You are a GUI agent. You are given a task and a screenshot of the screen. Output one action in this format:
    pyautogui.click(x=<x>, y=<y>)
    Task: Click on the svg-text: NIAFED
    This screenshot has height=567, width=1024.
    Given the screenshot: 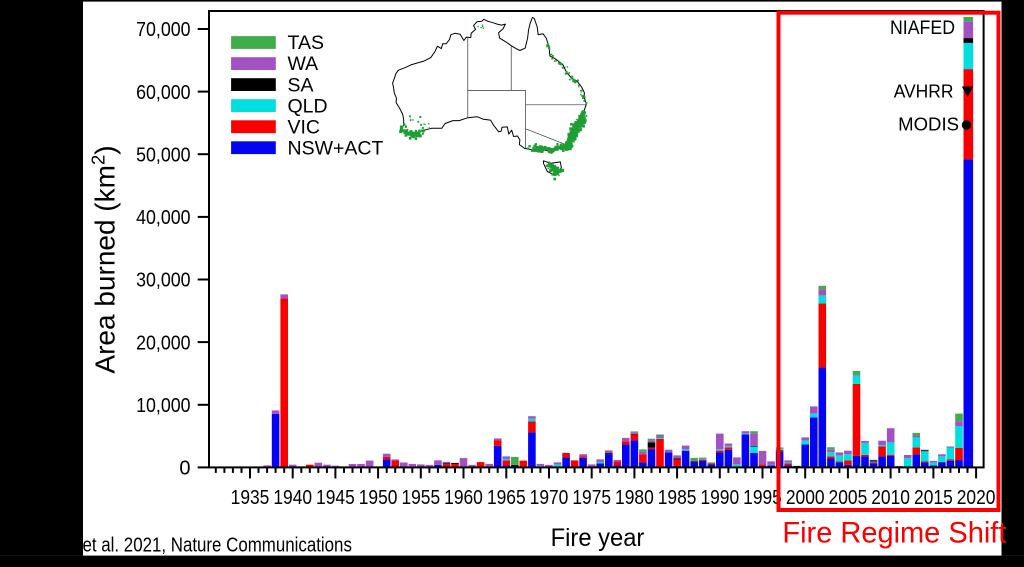 What is the action you would take?
    pyautogui.click(x=922, y=28)
    